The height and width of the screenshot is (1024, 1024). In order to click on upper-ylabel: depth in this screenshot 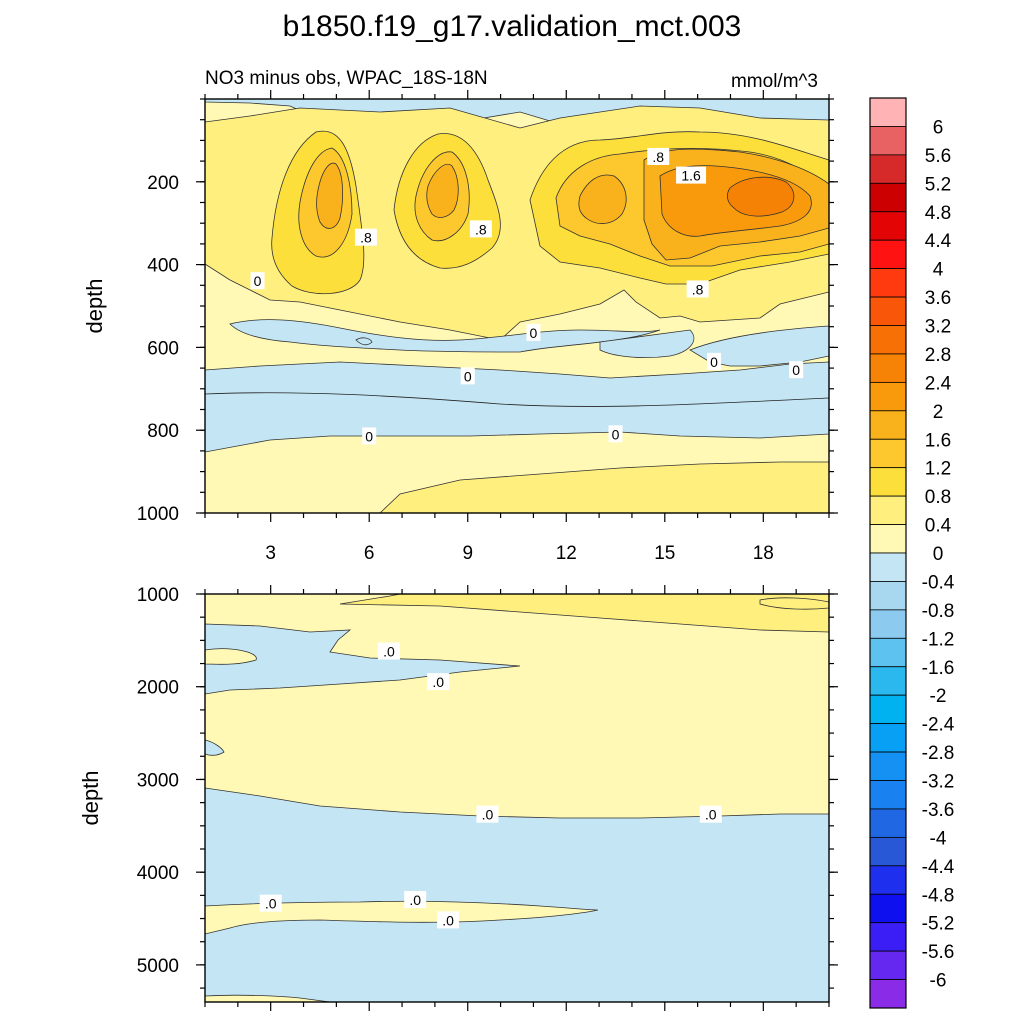, I will do `click(94, 305)`.